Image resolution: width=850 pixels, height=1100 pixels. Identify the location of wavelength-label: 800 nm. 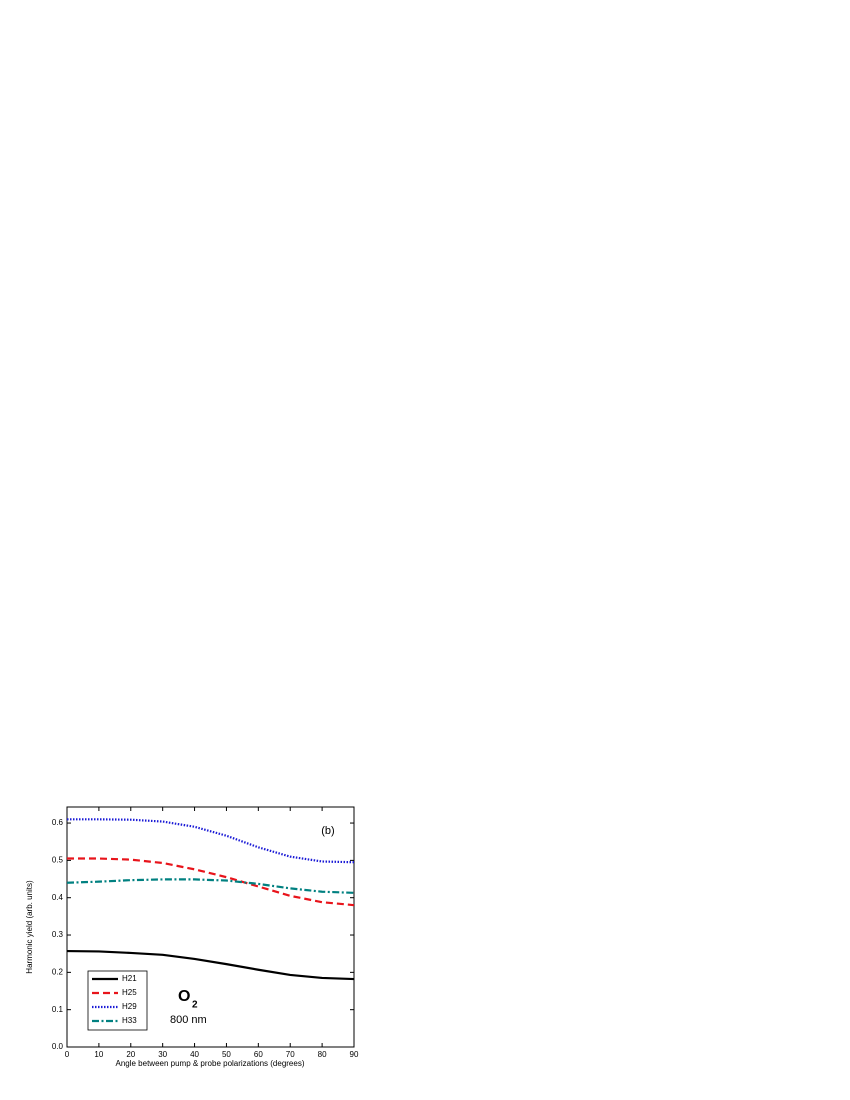
(188, 1020).